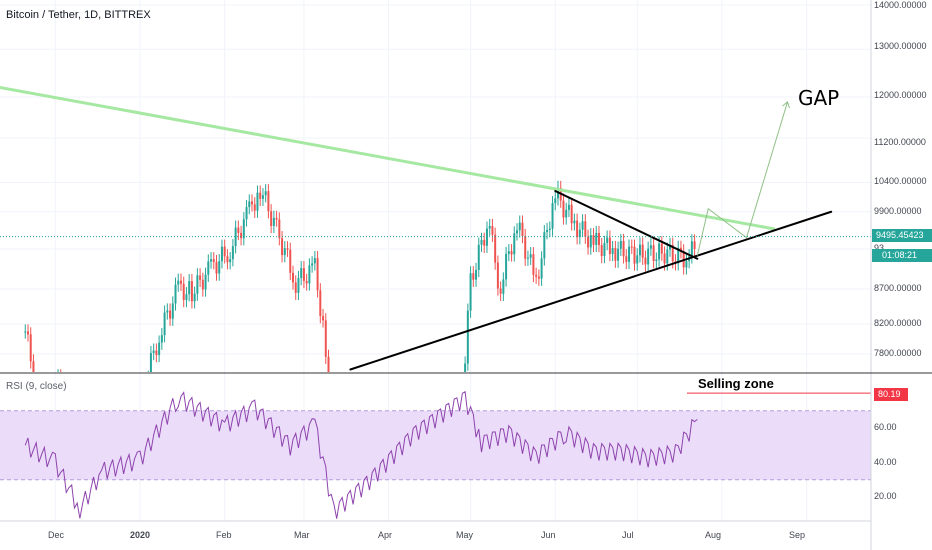 The image size is (932, 550). What do you see at coordinates (465, 535) in the screenshot?
I see `x-tick-label: May` at bounding box center [465, 535].